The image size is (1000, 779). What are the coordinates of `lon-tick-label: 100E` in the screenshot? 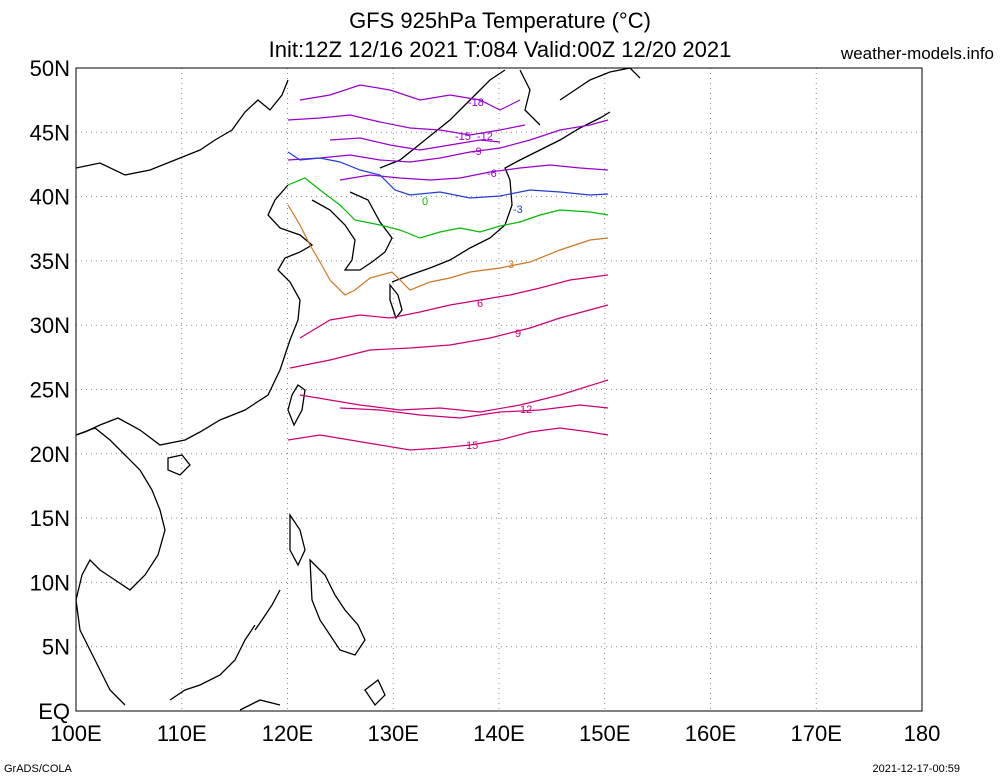 It's located at (75, 733).